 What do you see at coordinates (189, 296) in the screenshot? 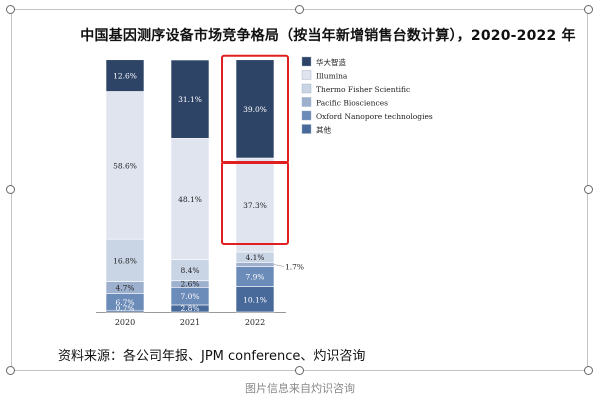
I see `data-label: 7.0%` at bounding box center [189, 296].